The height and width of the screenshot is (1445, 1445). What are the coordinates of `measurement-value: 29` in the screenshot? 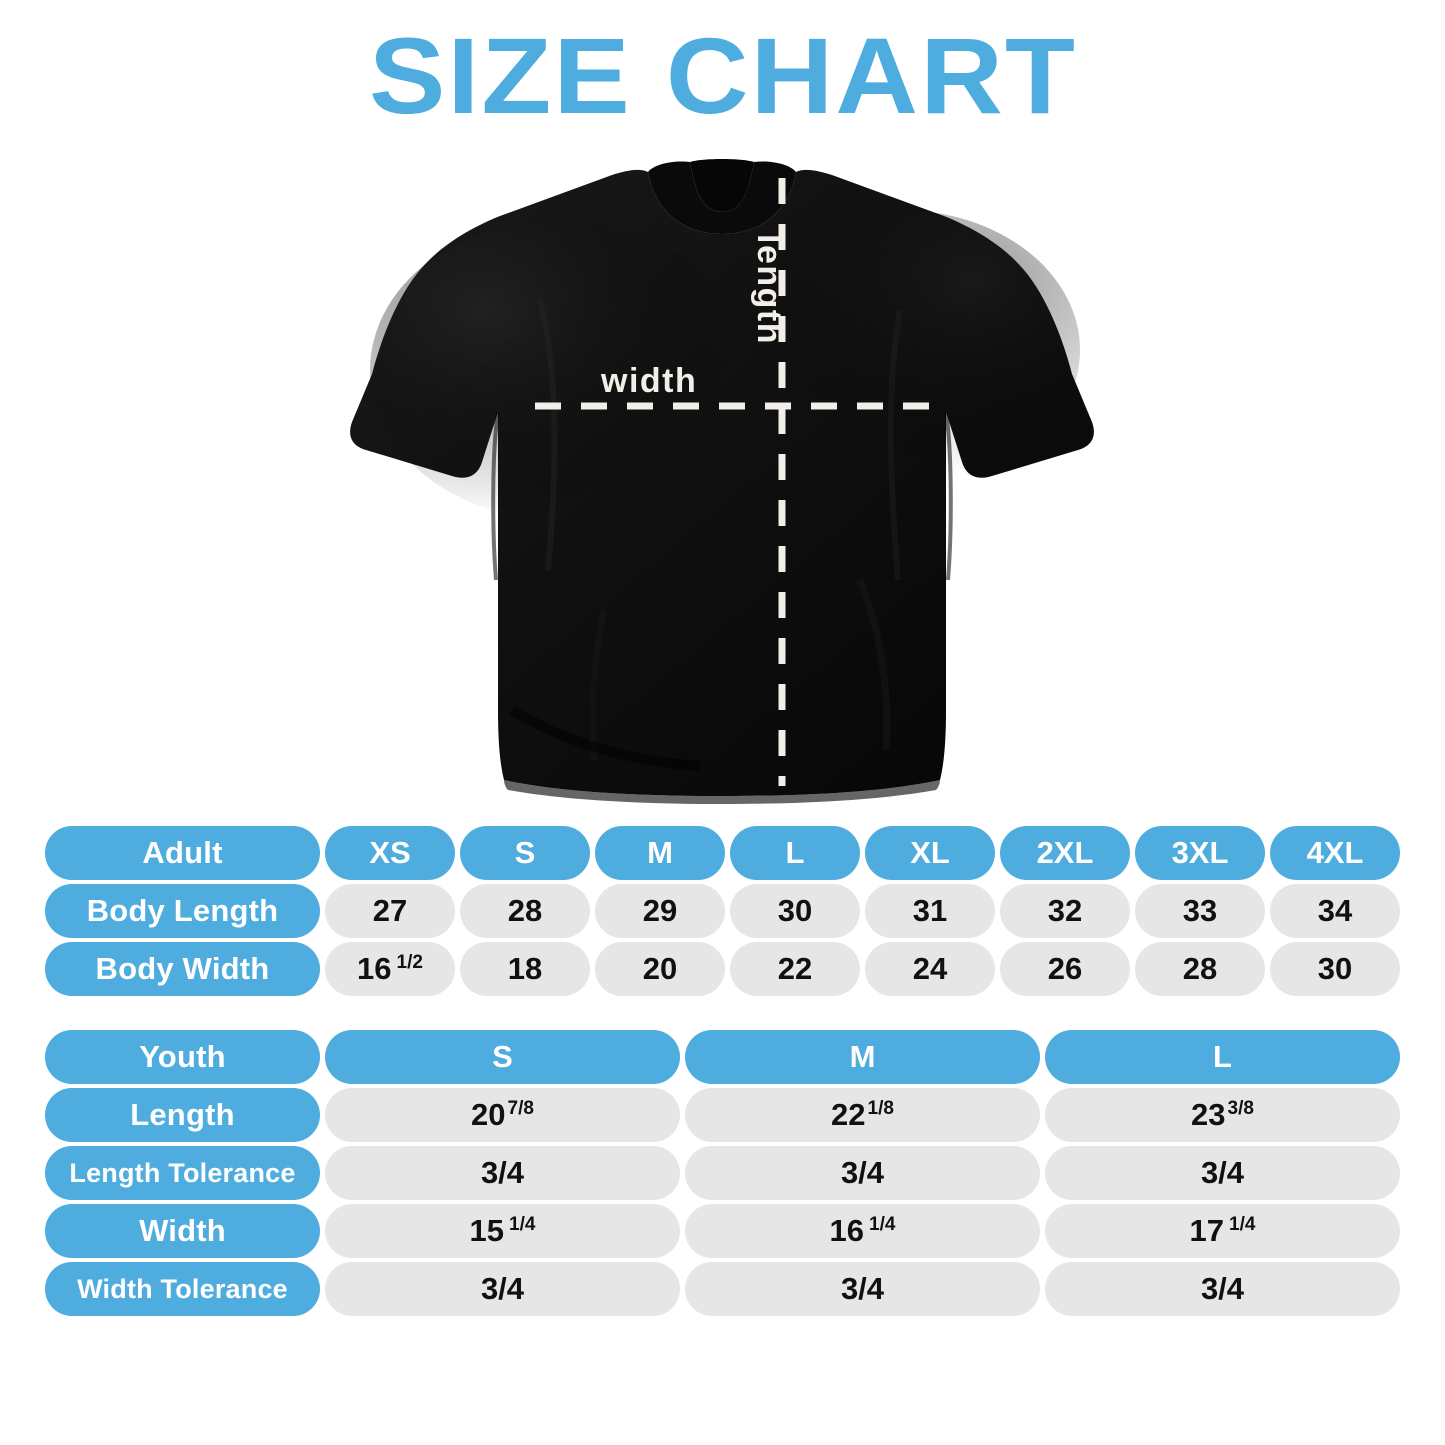 It's located at (660, 910).